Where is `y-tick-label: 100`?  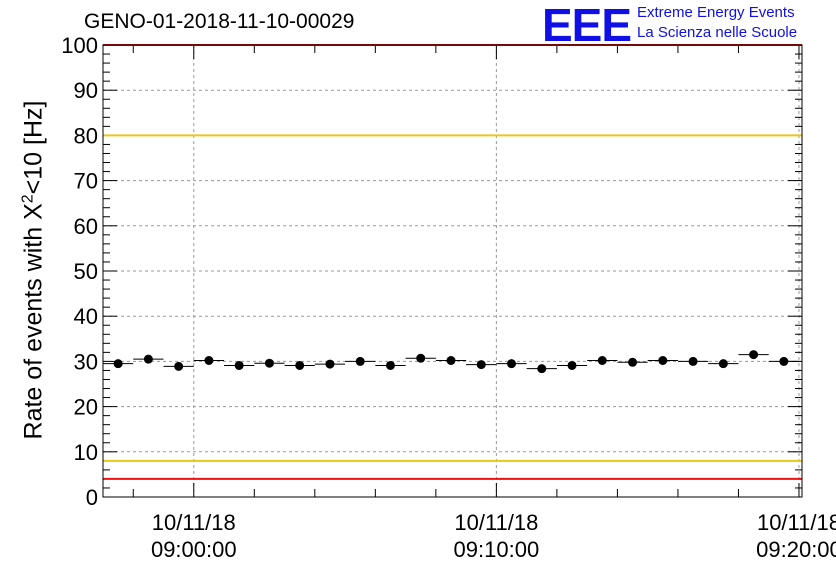 y-tick-label: 100 is located at coordinates (79, 45).